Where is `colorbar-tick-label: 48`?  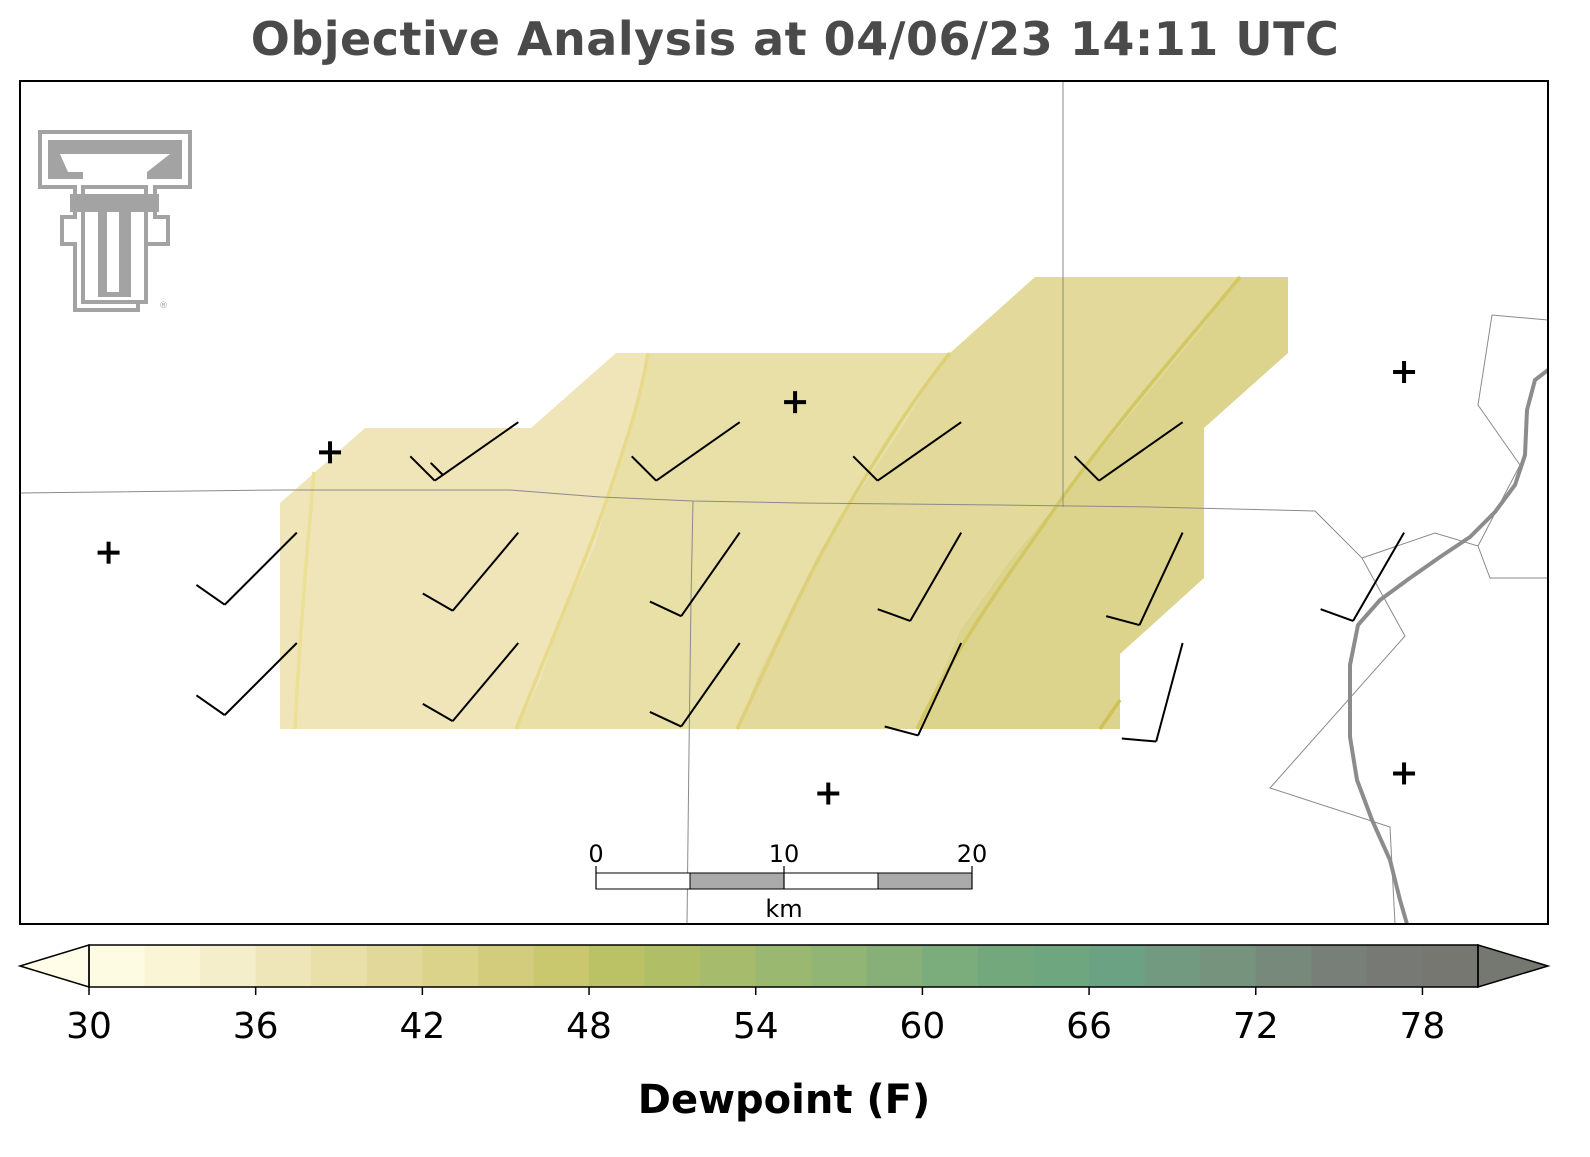
colorbar-tick-label: 48 is located at coordinates (589, 1026).